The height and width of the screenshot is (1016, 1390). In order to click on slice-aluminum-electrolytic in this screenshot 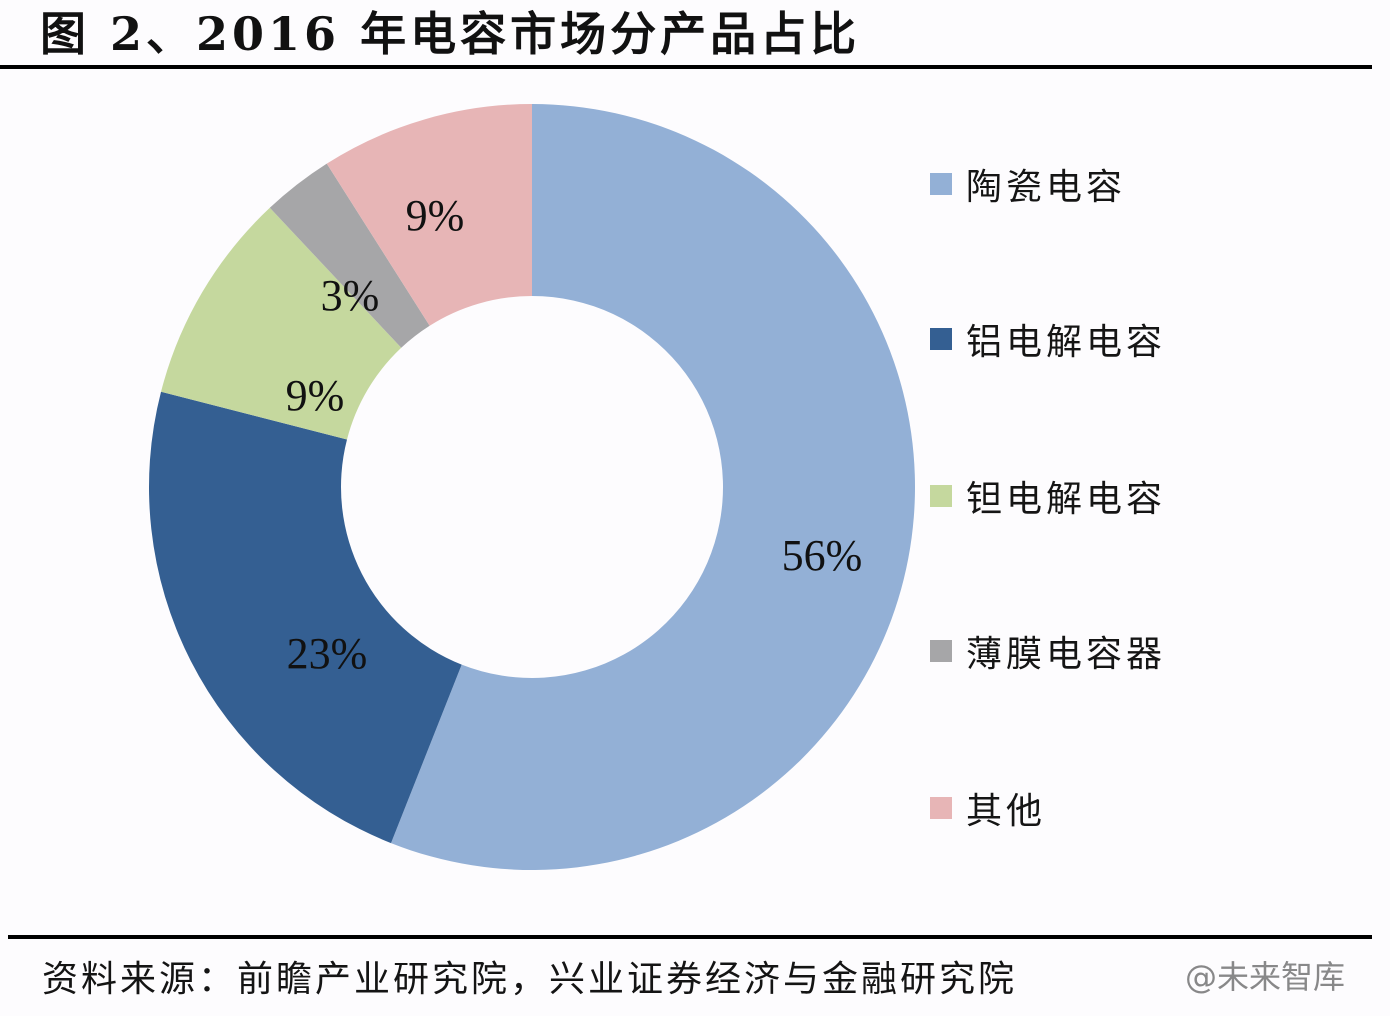, I will do `click(305, 617)`.